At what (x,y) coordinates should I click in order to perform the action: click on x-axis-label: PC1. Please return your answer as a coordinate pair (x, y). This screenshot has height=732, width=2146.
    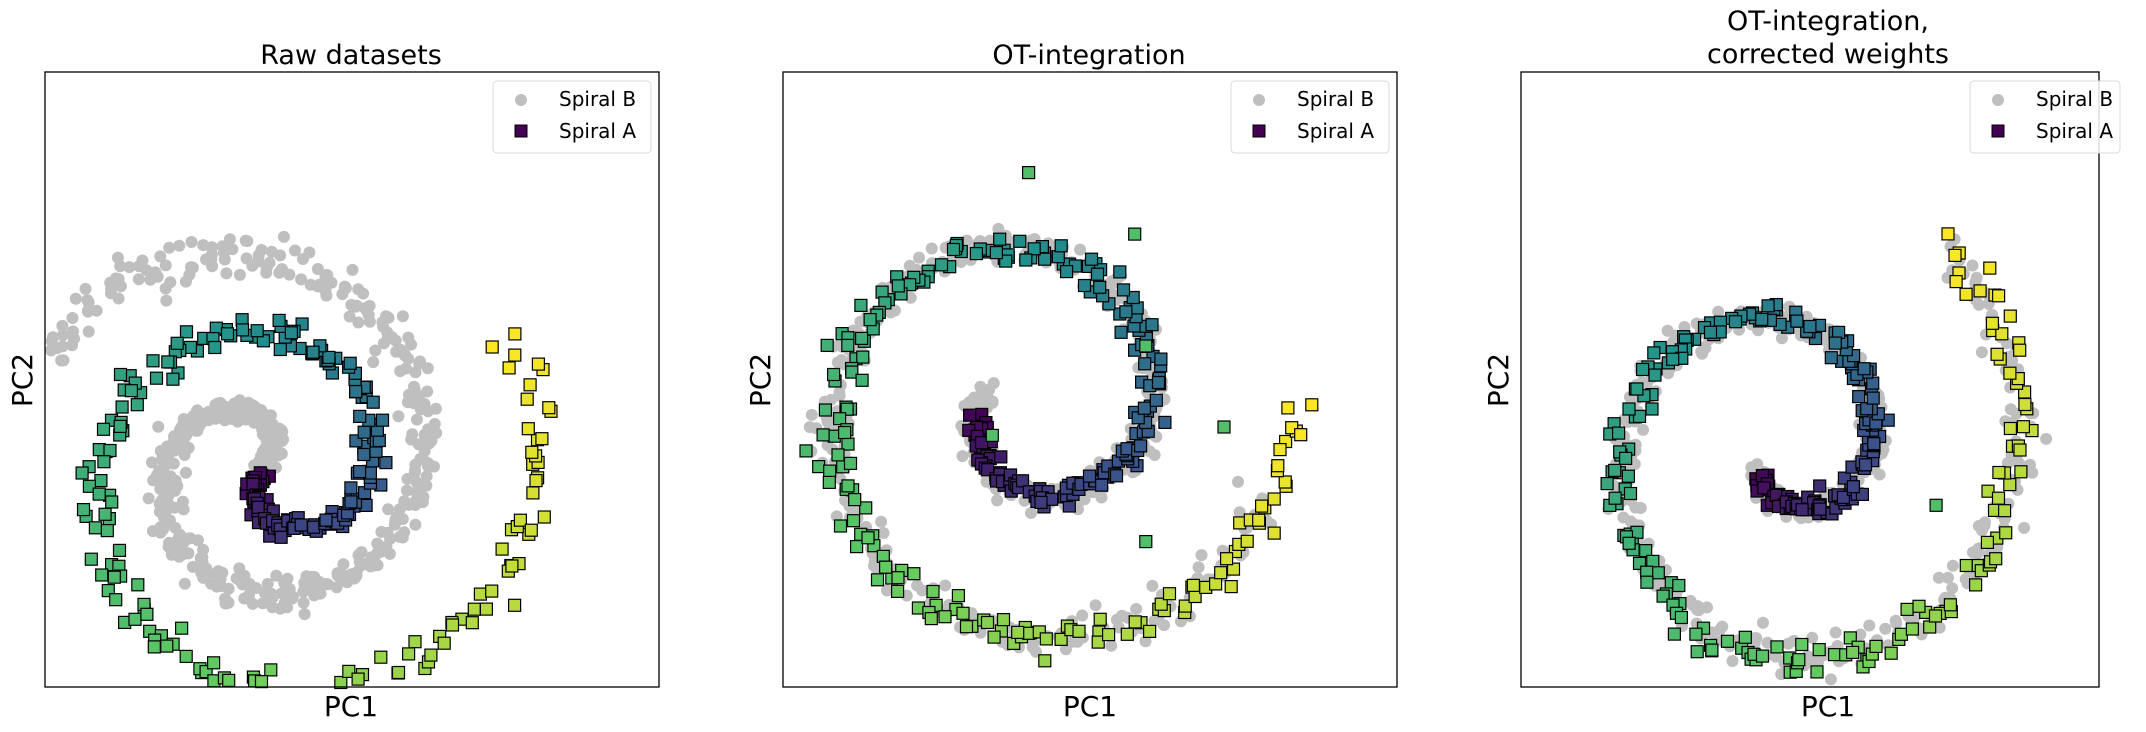
    Looking at the image, I should click on (351, 706).